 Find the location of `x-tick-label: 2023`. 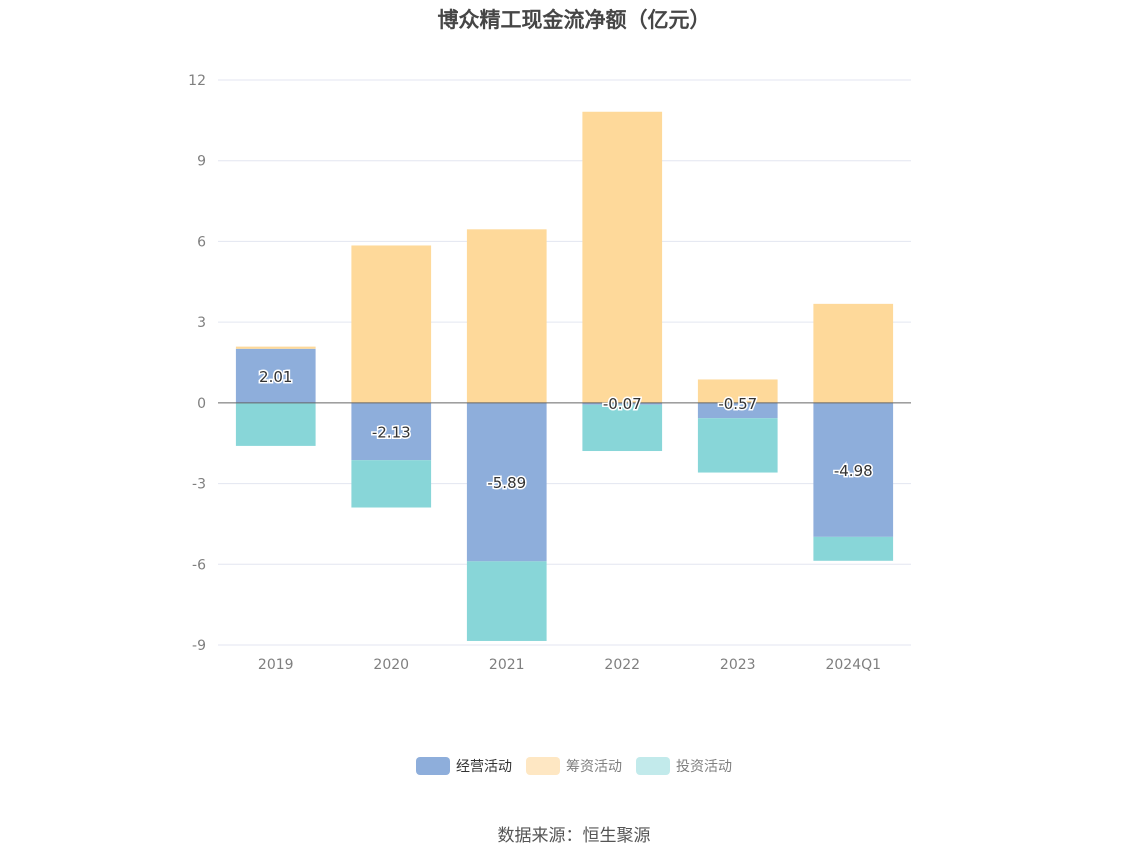

x-tick-label: 2023 is located at coordinates (738, 665).